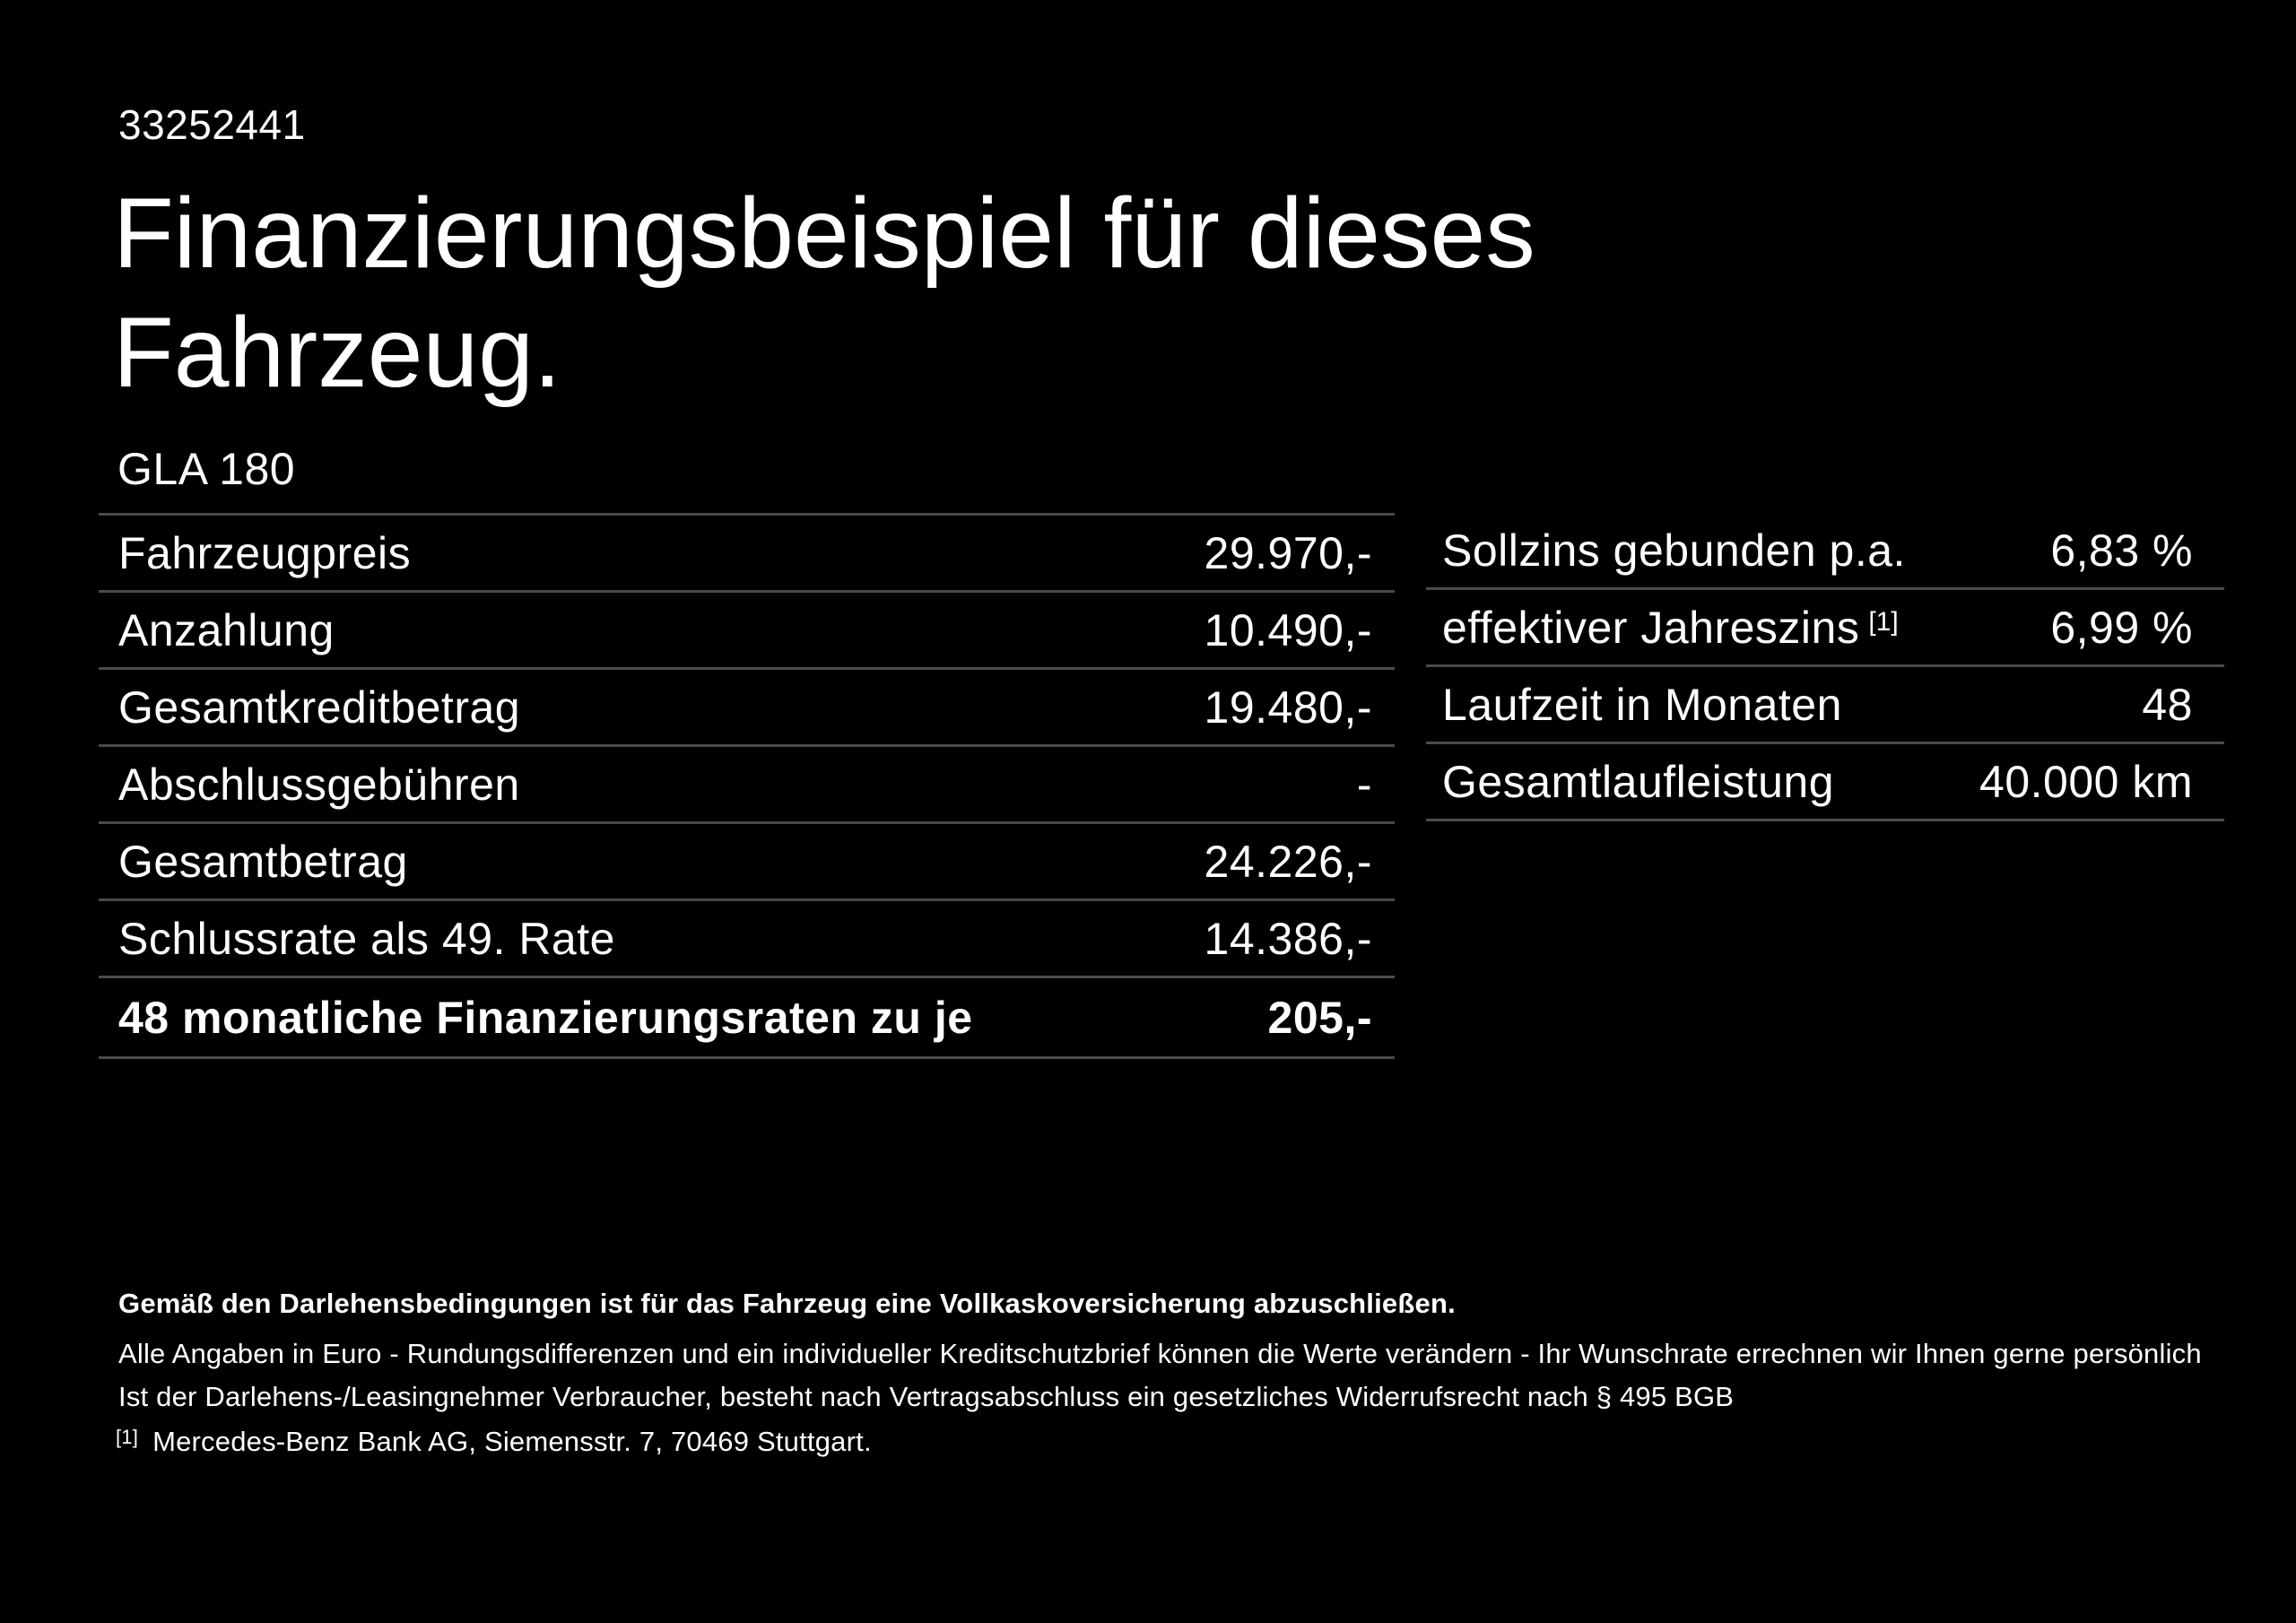 This screenshot has width=2296, height=1623. What do you see at coordinates (2167, 704) in the screenshot?
I see `row-value: 48` at bounding box center [2167, 704].